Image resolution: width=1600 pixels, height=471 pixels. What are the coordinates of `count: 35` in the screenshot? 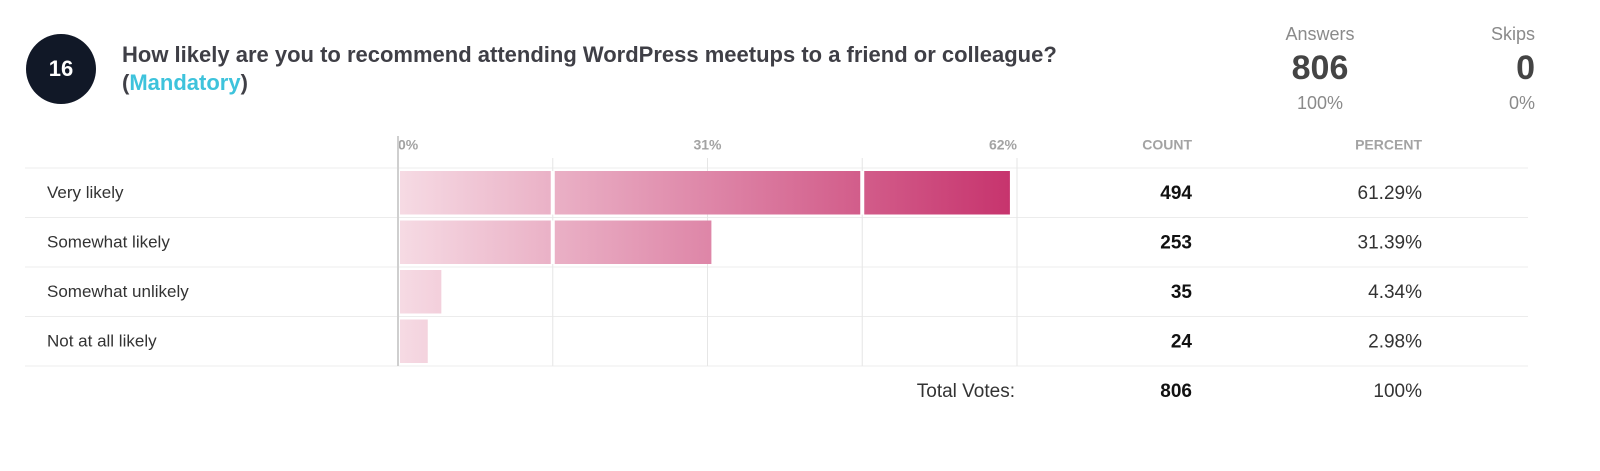 It's located at (1182, 292).